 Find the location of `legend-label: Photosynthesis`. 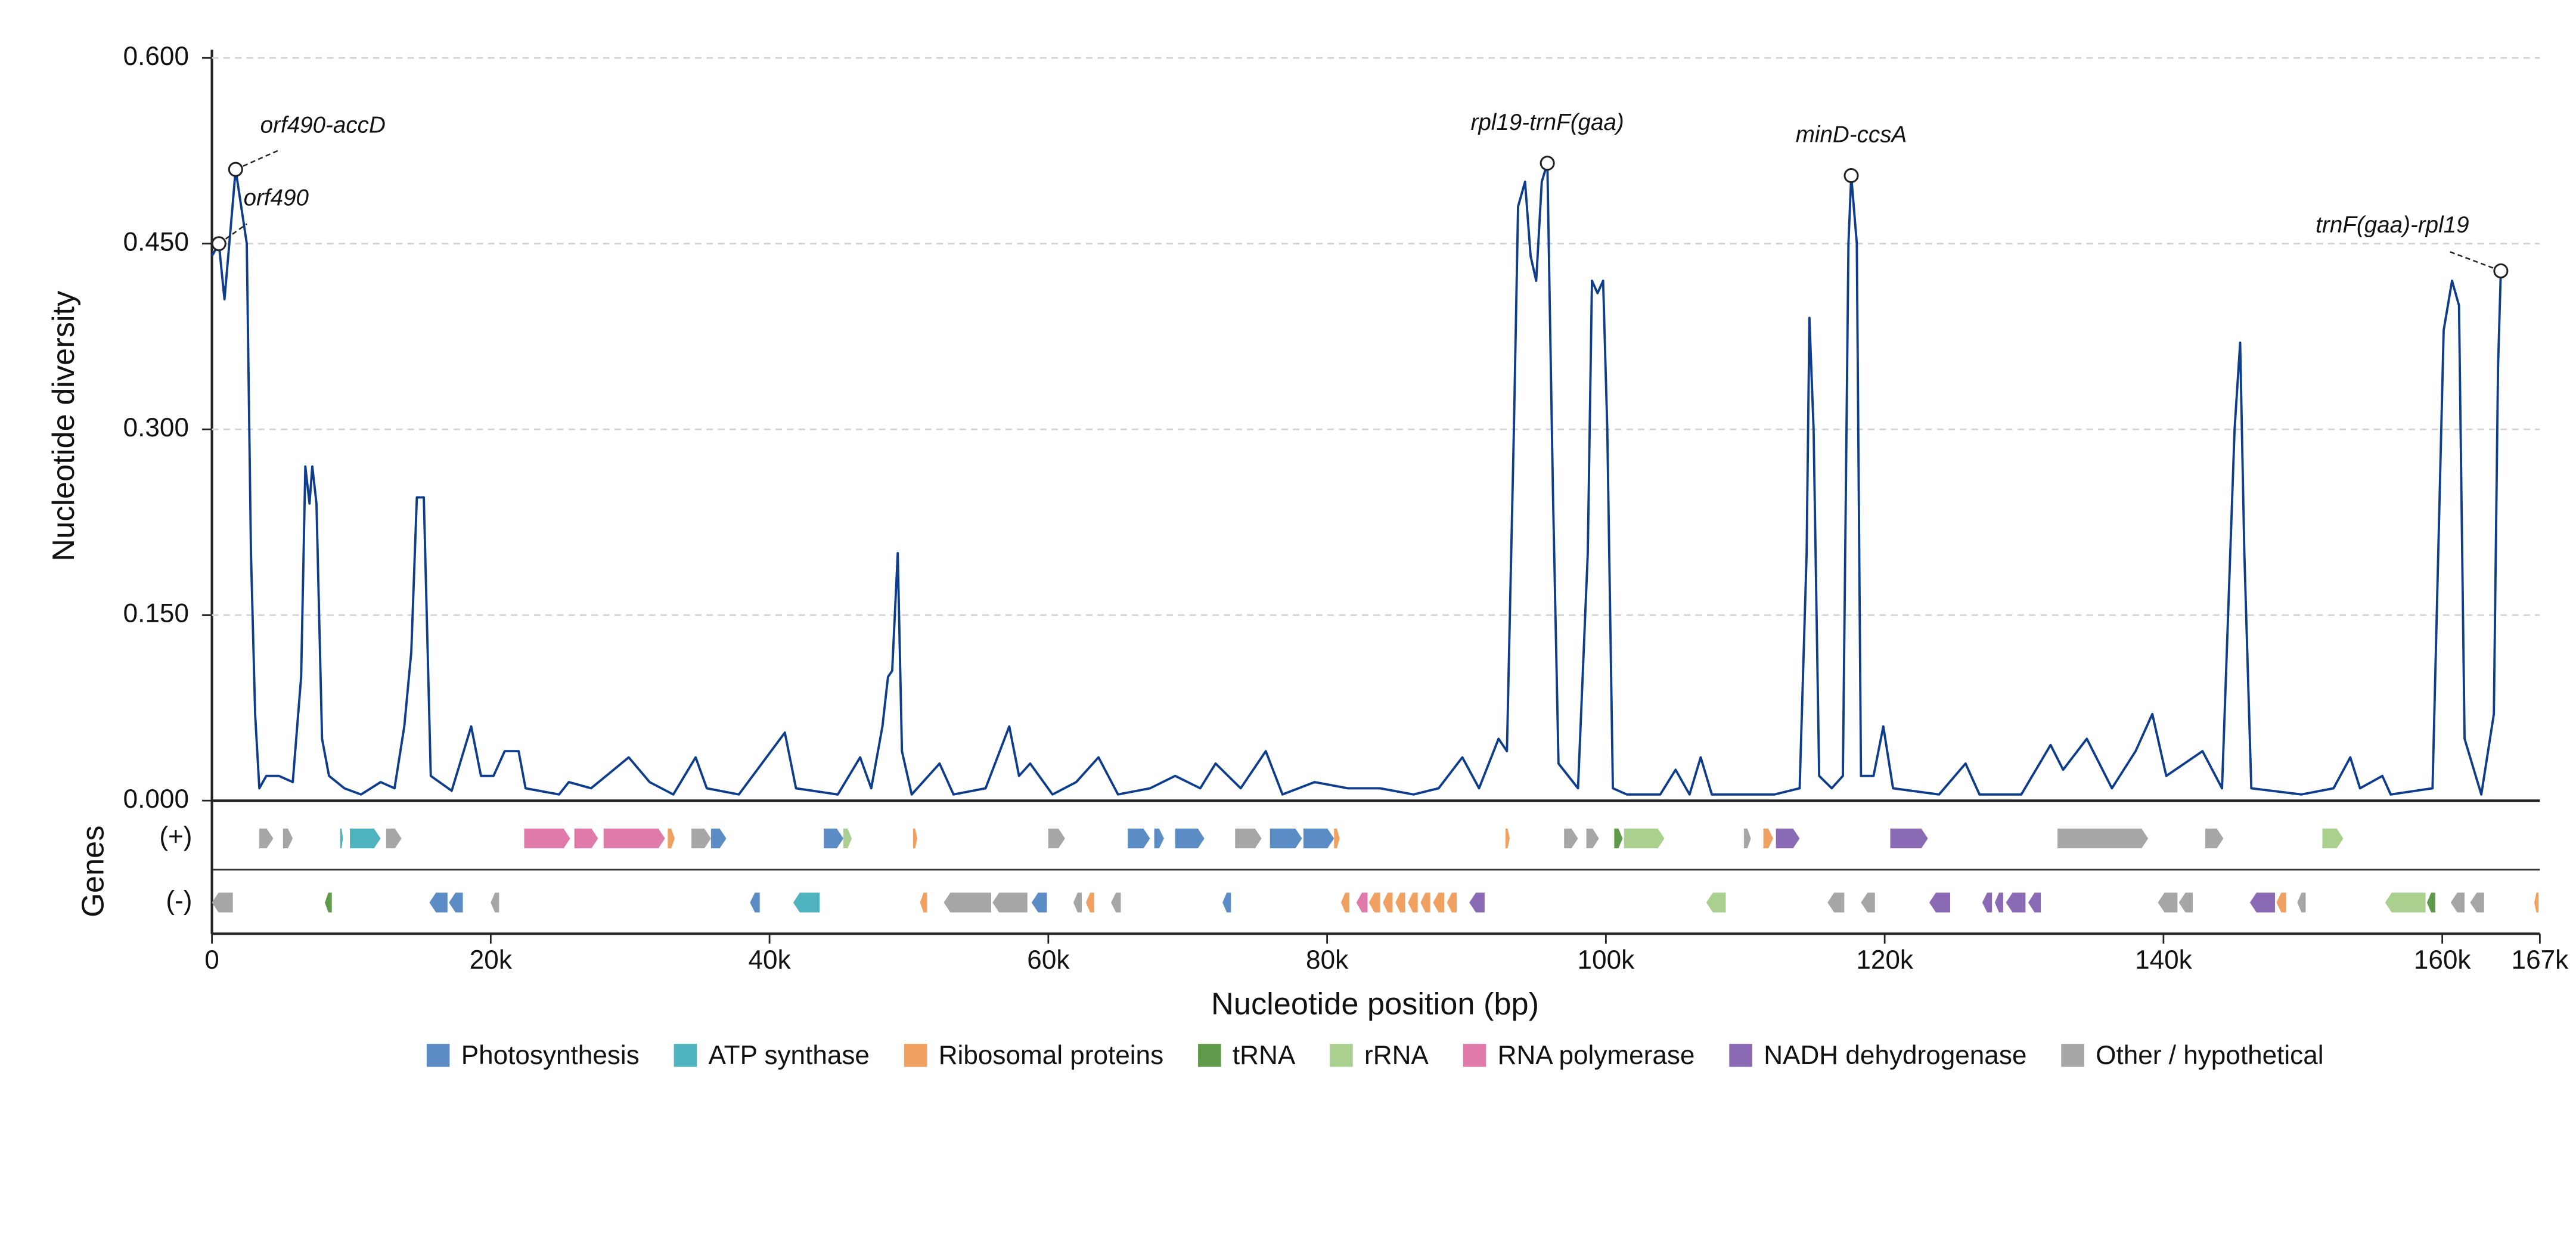

legend-label: Photosynthesis is located at coordinates (550, 1055).